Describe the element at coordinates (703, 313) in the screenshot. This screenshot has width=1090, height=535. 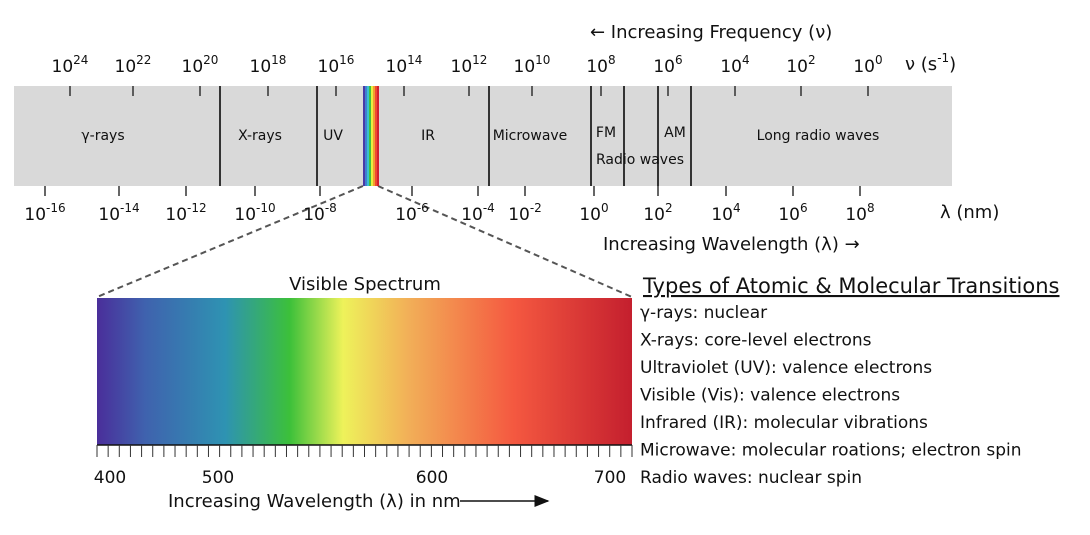
I see `transition-item: γ-rays: nuclear` at that location.